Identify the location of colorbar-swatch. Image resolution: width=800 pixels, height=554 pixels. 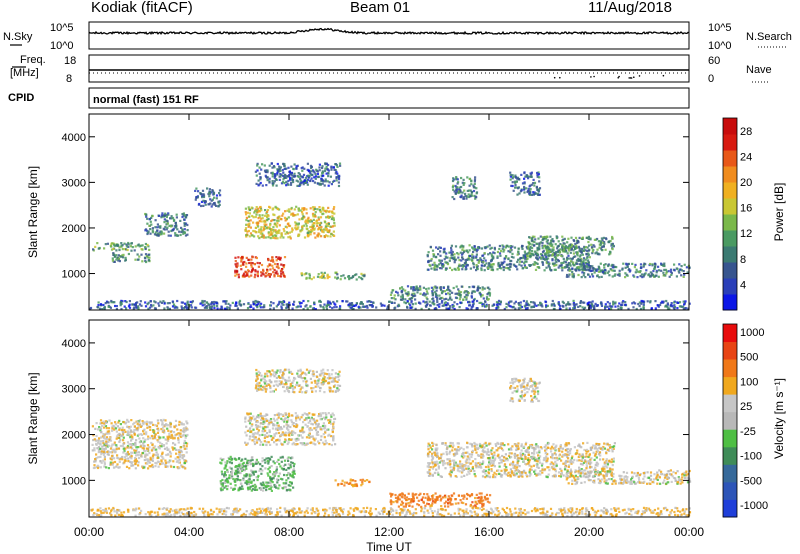
(730, 158).